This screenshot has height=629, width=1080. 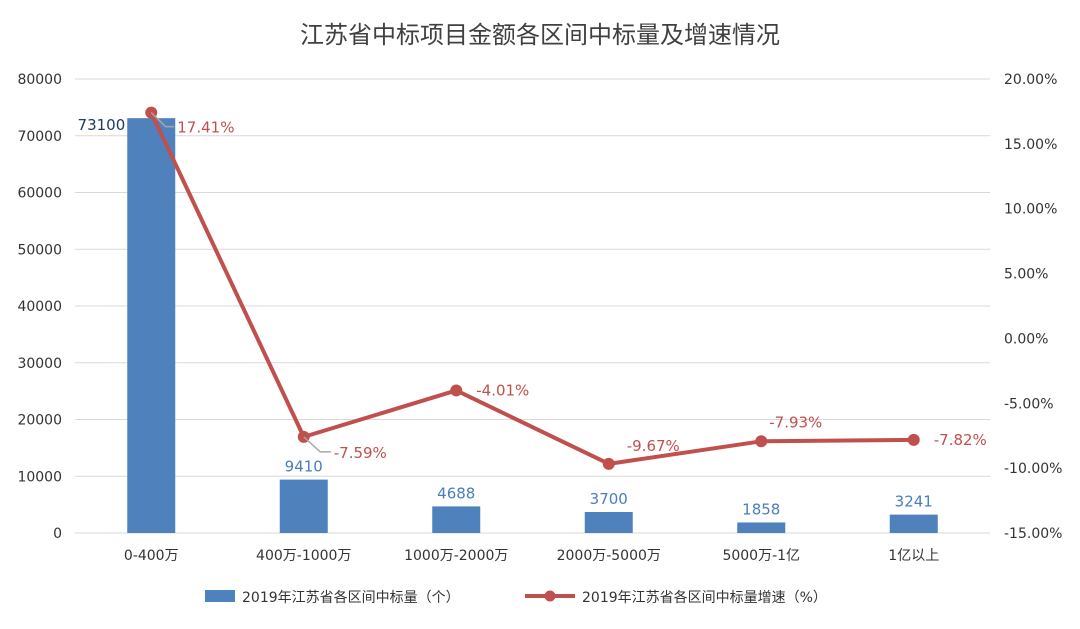 I want to click on legend-bar-label: 2019年江苏省各区间中标量（个）, so click(x=351, y=598).